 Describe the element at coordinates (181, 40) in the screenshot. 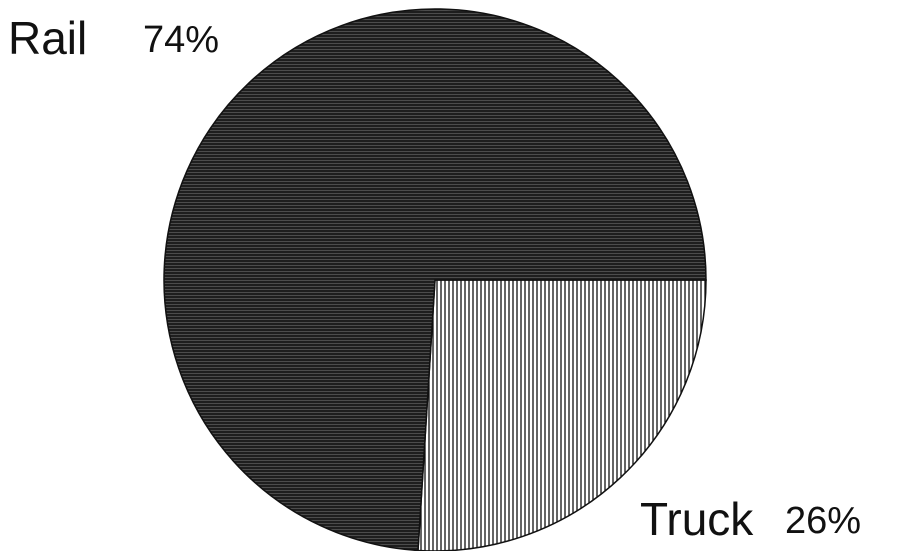

I see `value-label: 74%` at that location.